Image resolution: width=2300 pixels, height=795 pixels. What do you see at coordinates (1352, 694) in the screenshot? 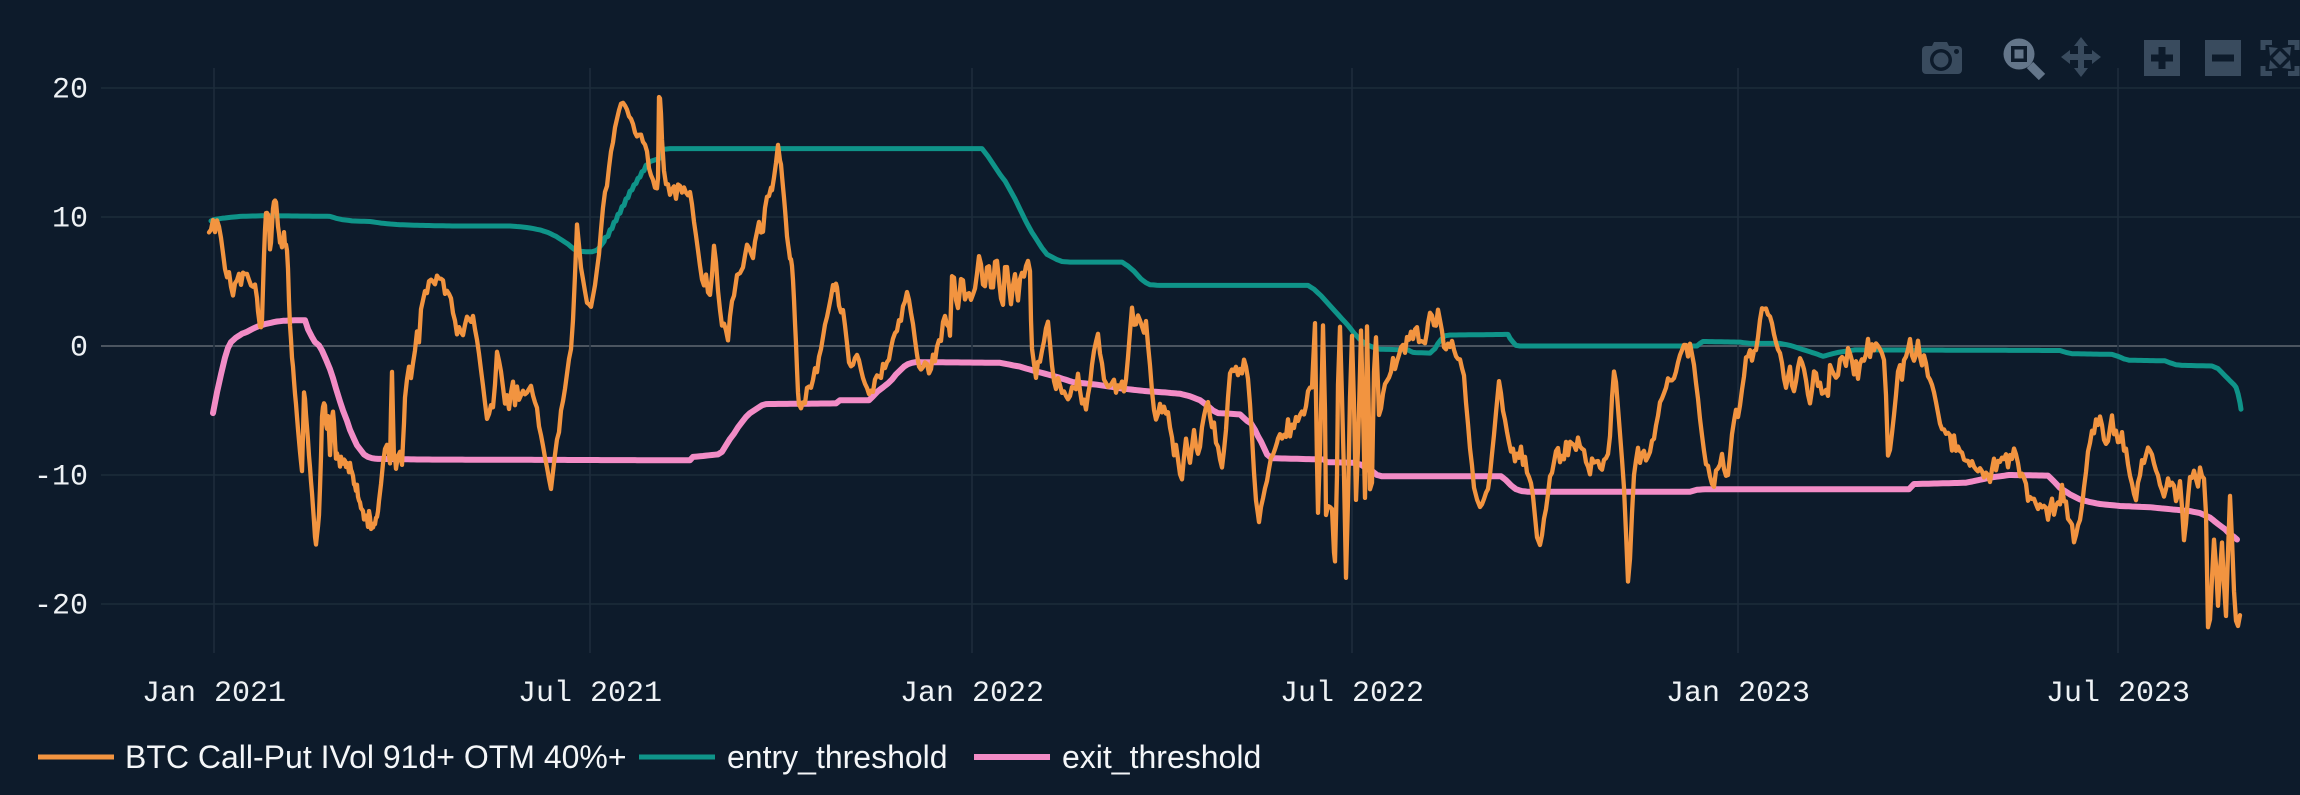
I see `svg-text: Jul 2022` at bounding box center [1352, 694].